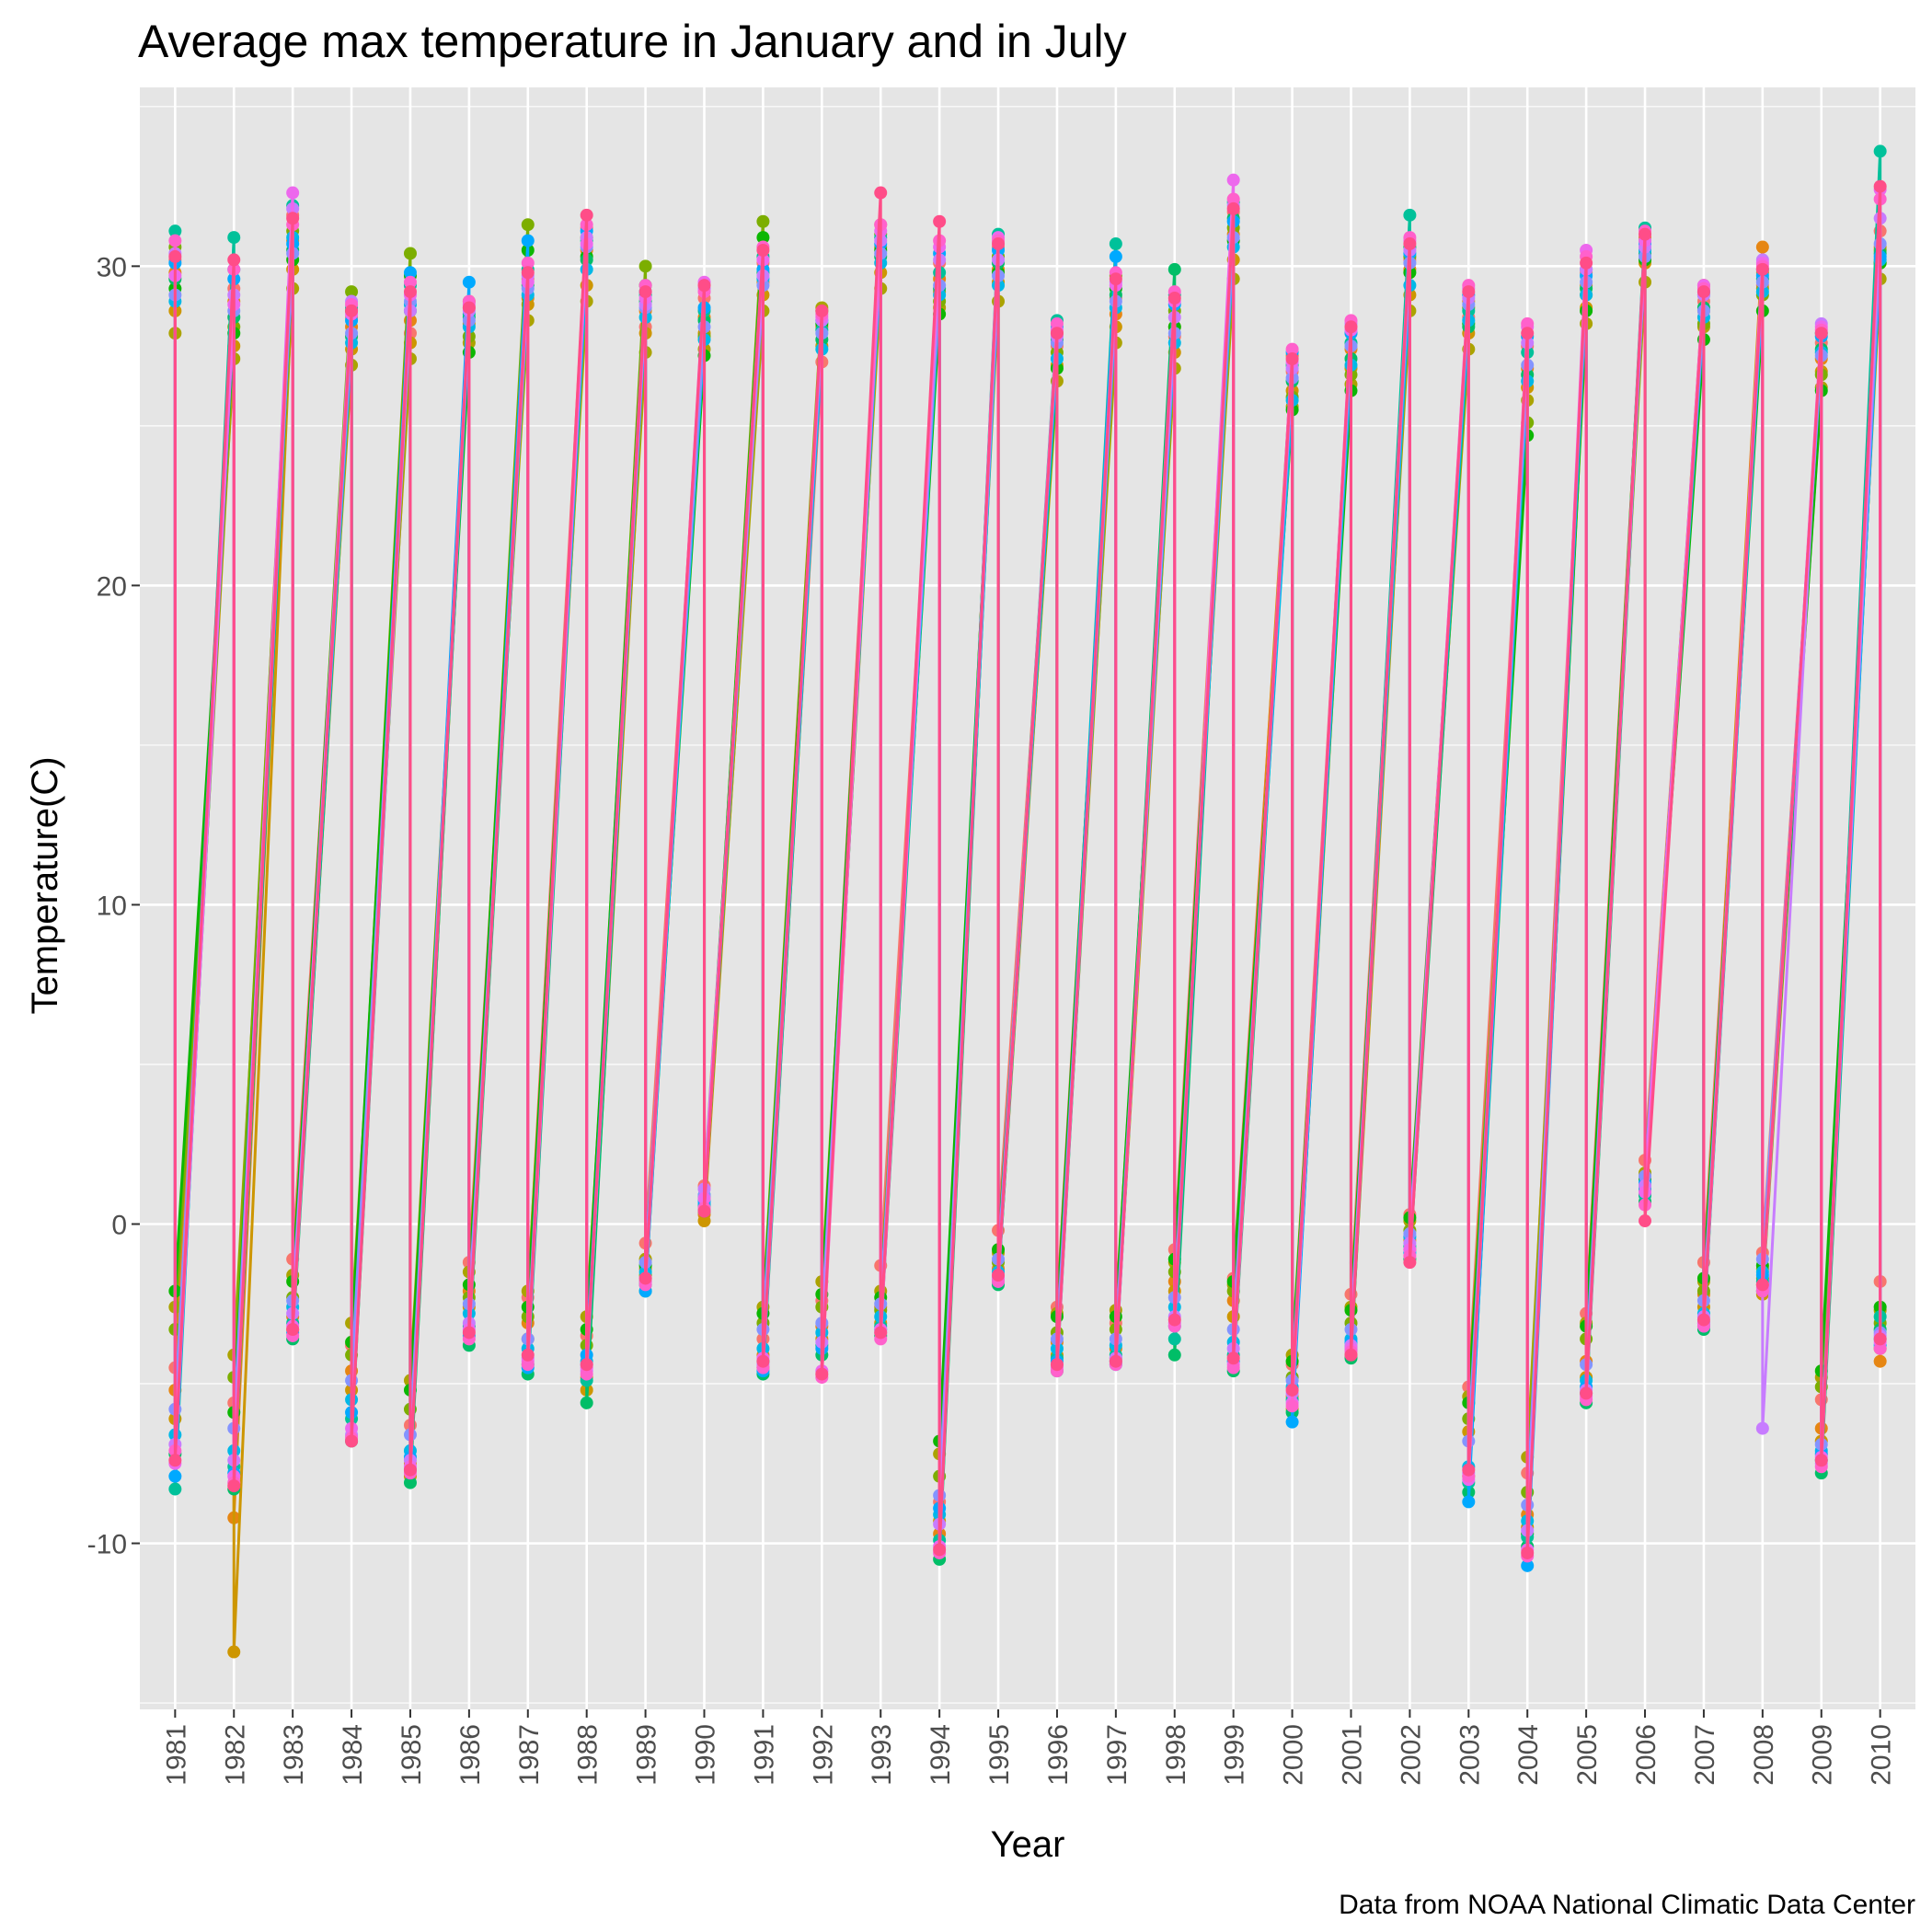  Describe the element at coordinates (112, 267) in the screenshot. I see `y-tick-label: 30` at that location.